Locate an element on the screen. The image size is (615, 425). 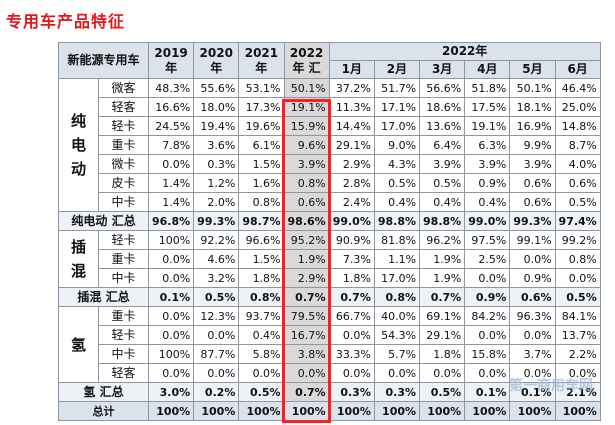
group-label: 氢 is located at coordinates (78, 344).